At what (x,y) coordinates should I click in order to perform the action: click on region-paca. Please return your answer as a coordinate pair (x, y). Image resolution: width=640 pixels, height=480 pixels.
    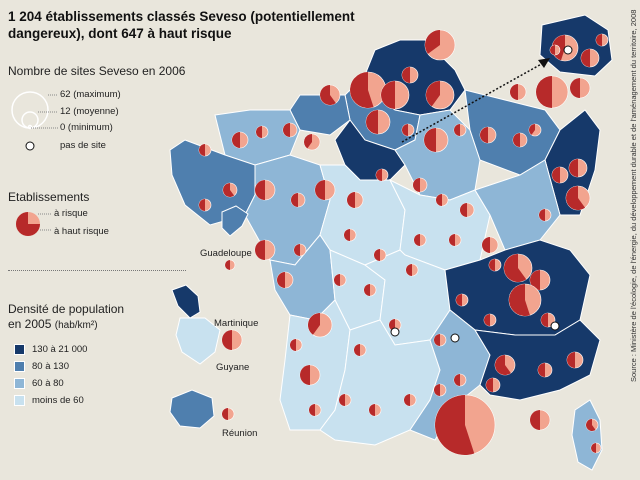
    Looking at the image, I should click on (537, 360).